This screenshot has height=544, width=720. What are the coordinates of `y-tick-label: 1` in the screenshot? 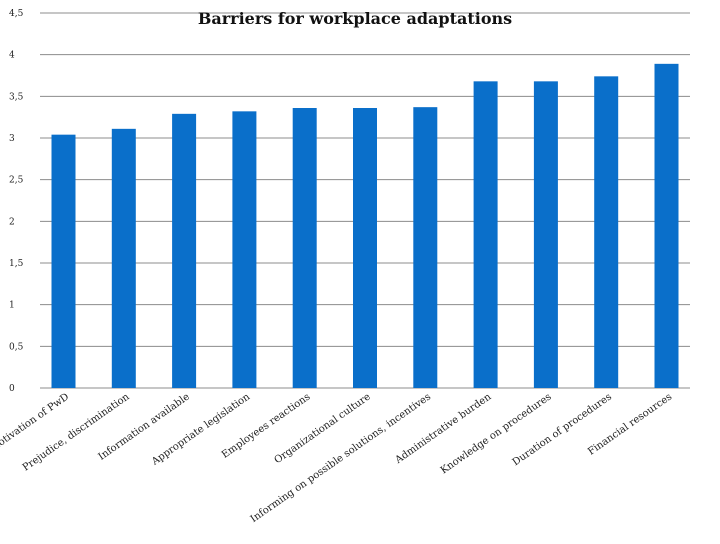 It's located at (12, 306).